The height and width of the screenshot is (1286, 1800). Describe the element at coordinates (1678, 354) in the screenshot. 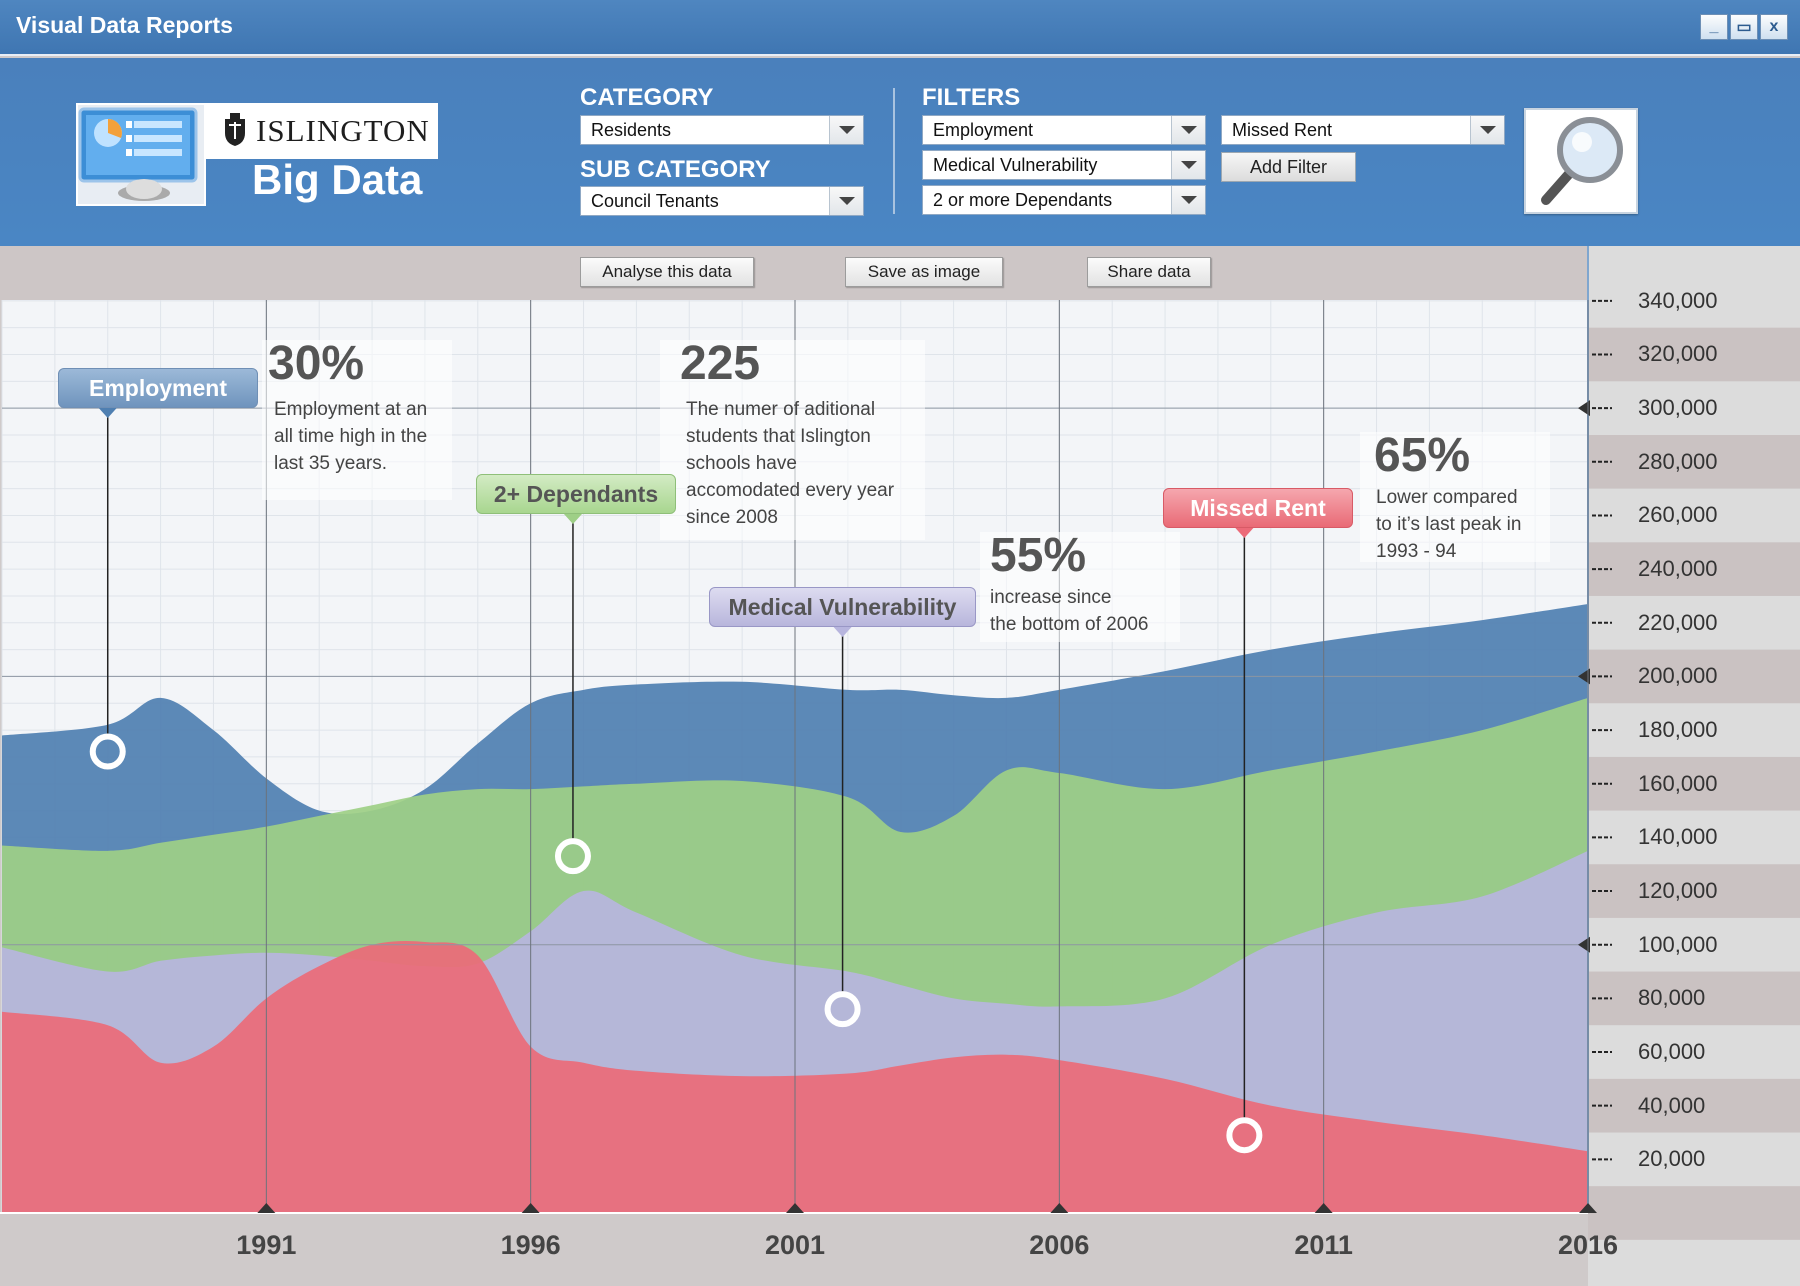

I see `y-tick-label: 320,000` at that location.